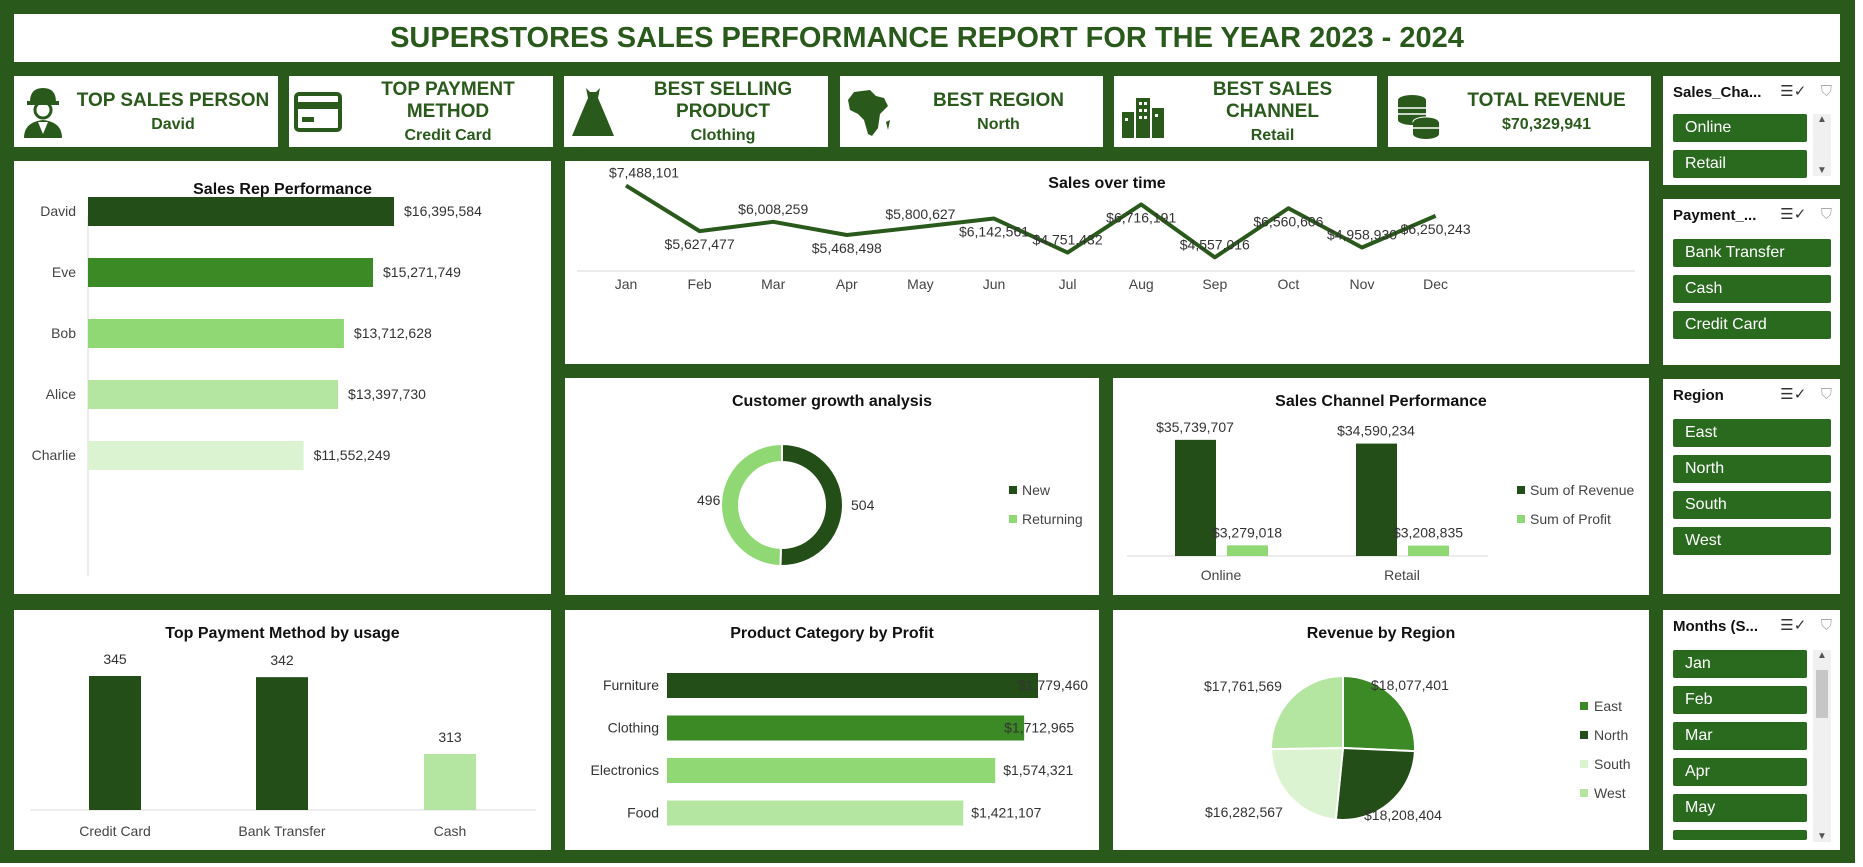 Image resolution: width=1863 pixels, height=867 pixels. Describe the element at coordinates (115, 831) in the screenshot. I see `tick-label: Credit Card` at that location.